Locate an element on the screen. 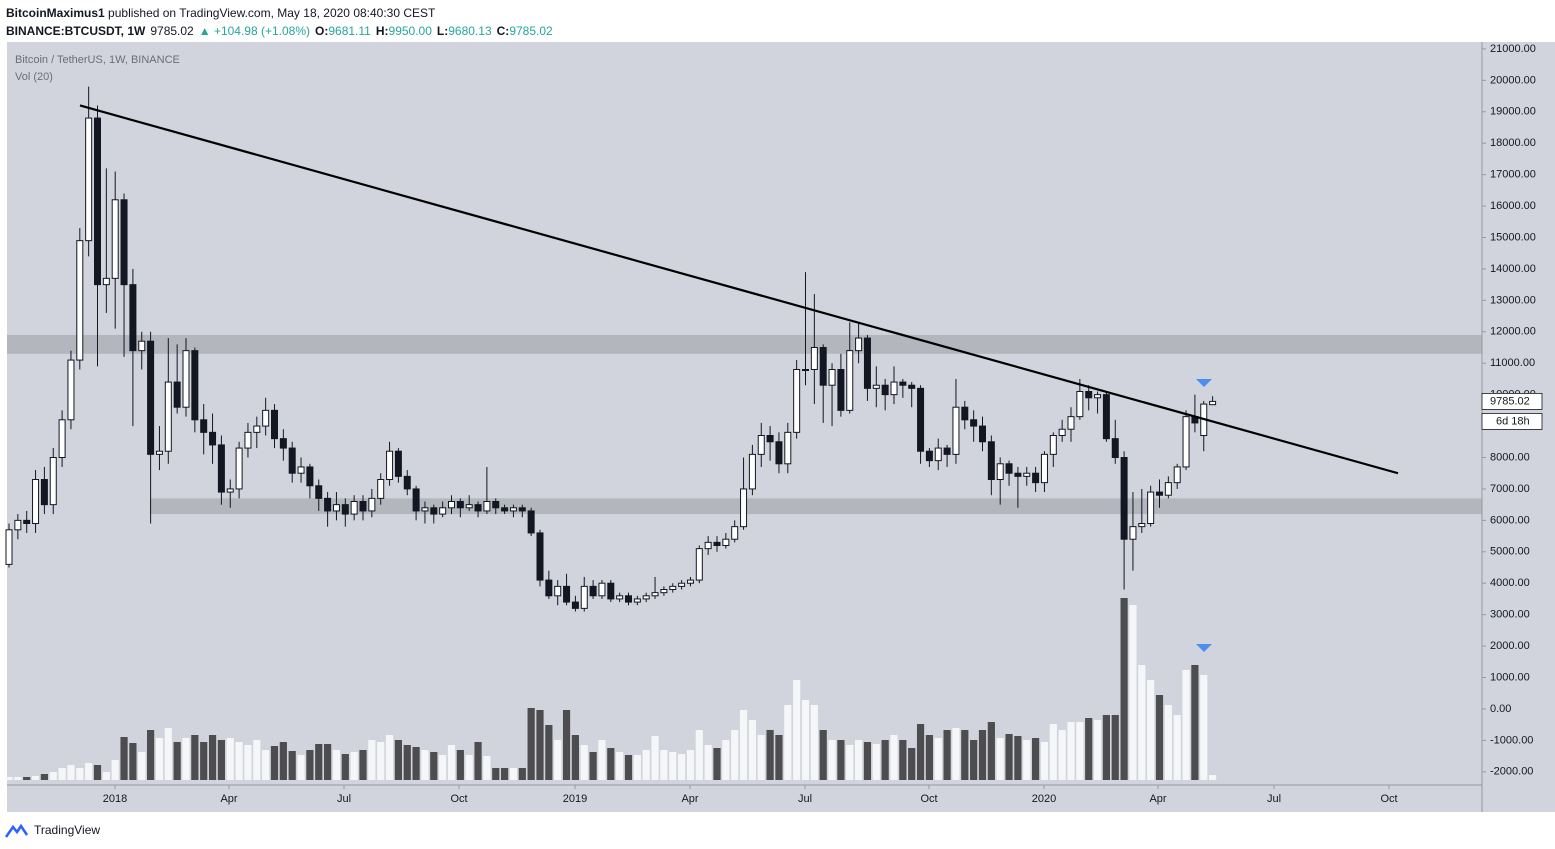 Image resolution: width=1555 pixels, height=849 pixels. x-tick-label: 2019 is located at coordinates (575, 799).